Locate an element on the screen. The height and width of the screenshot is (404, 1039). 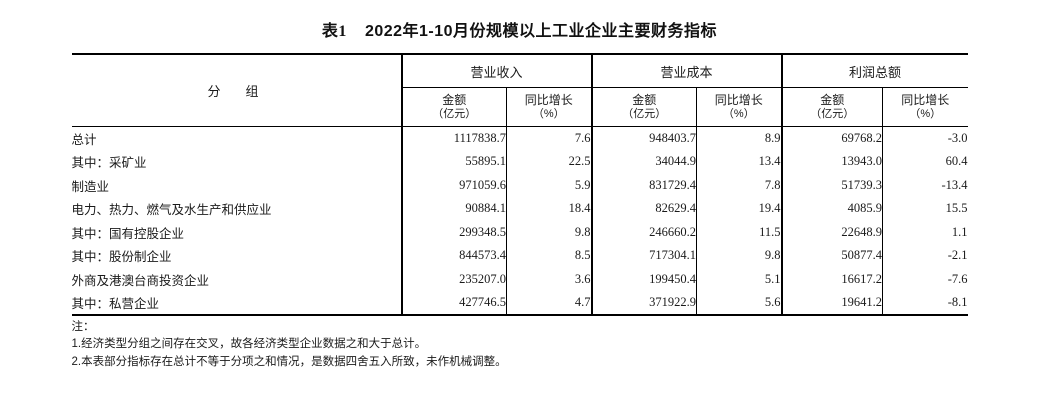
header-profit-growth: 同比增长 （%） is located at coordinates (925, 107).